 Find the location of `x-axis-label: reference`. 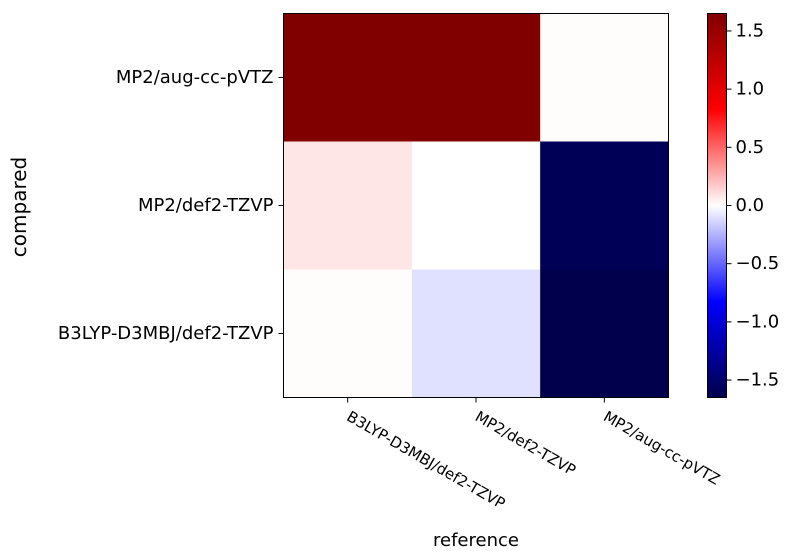

x-axis-label: reference is located at coordinates (476, 540).